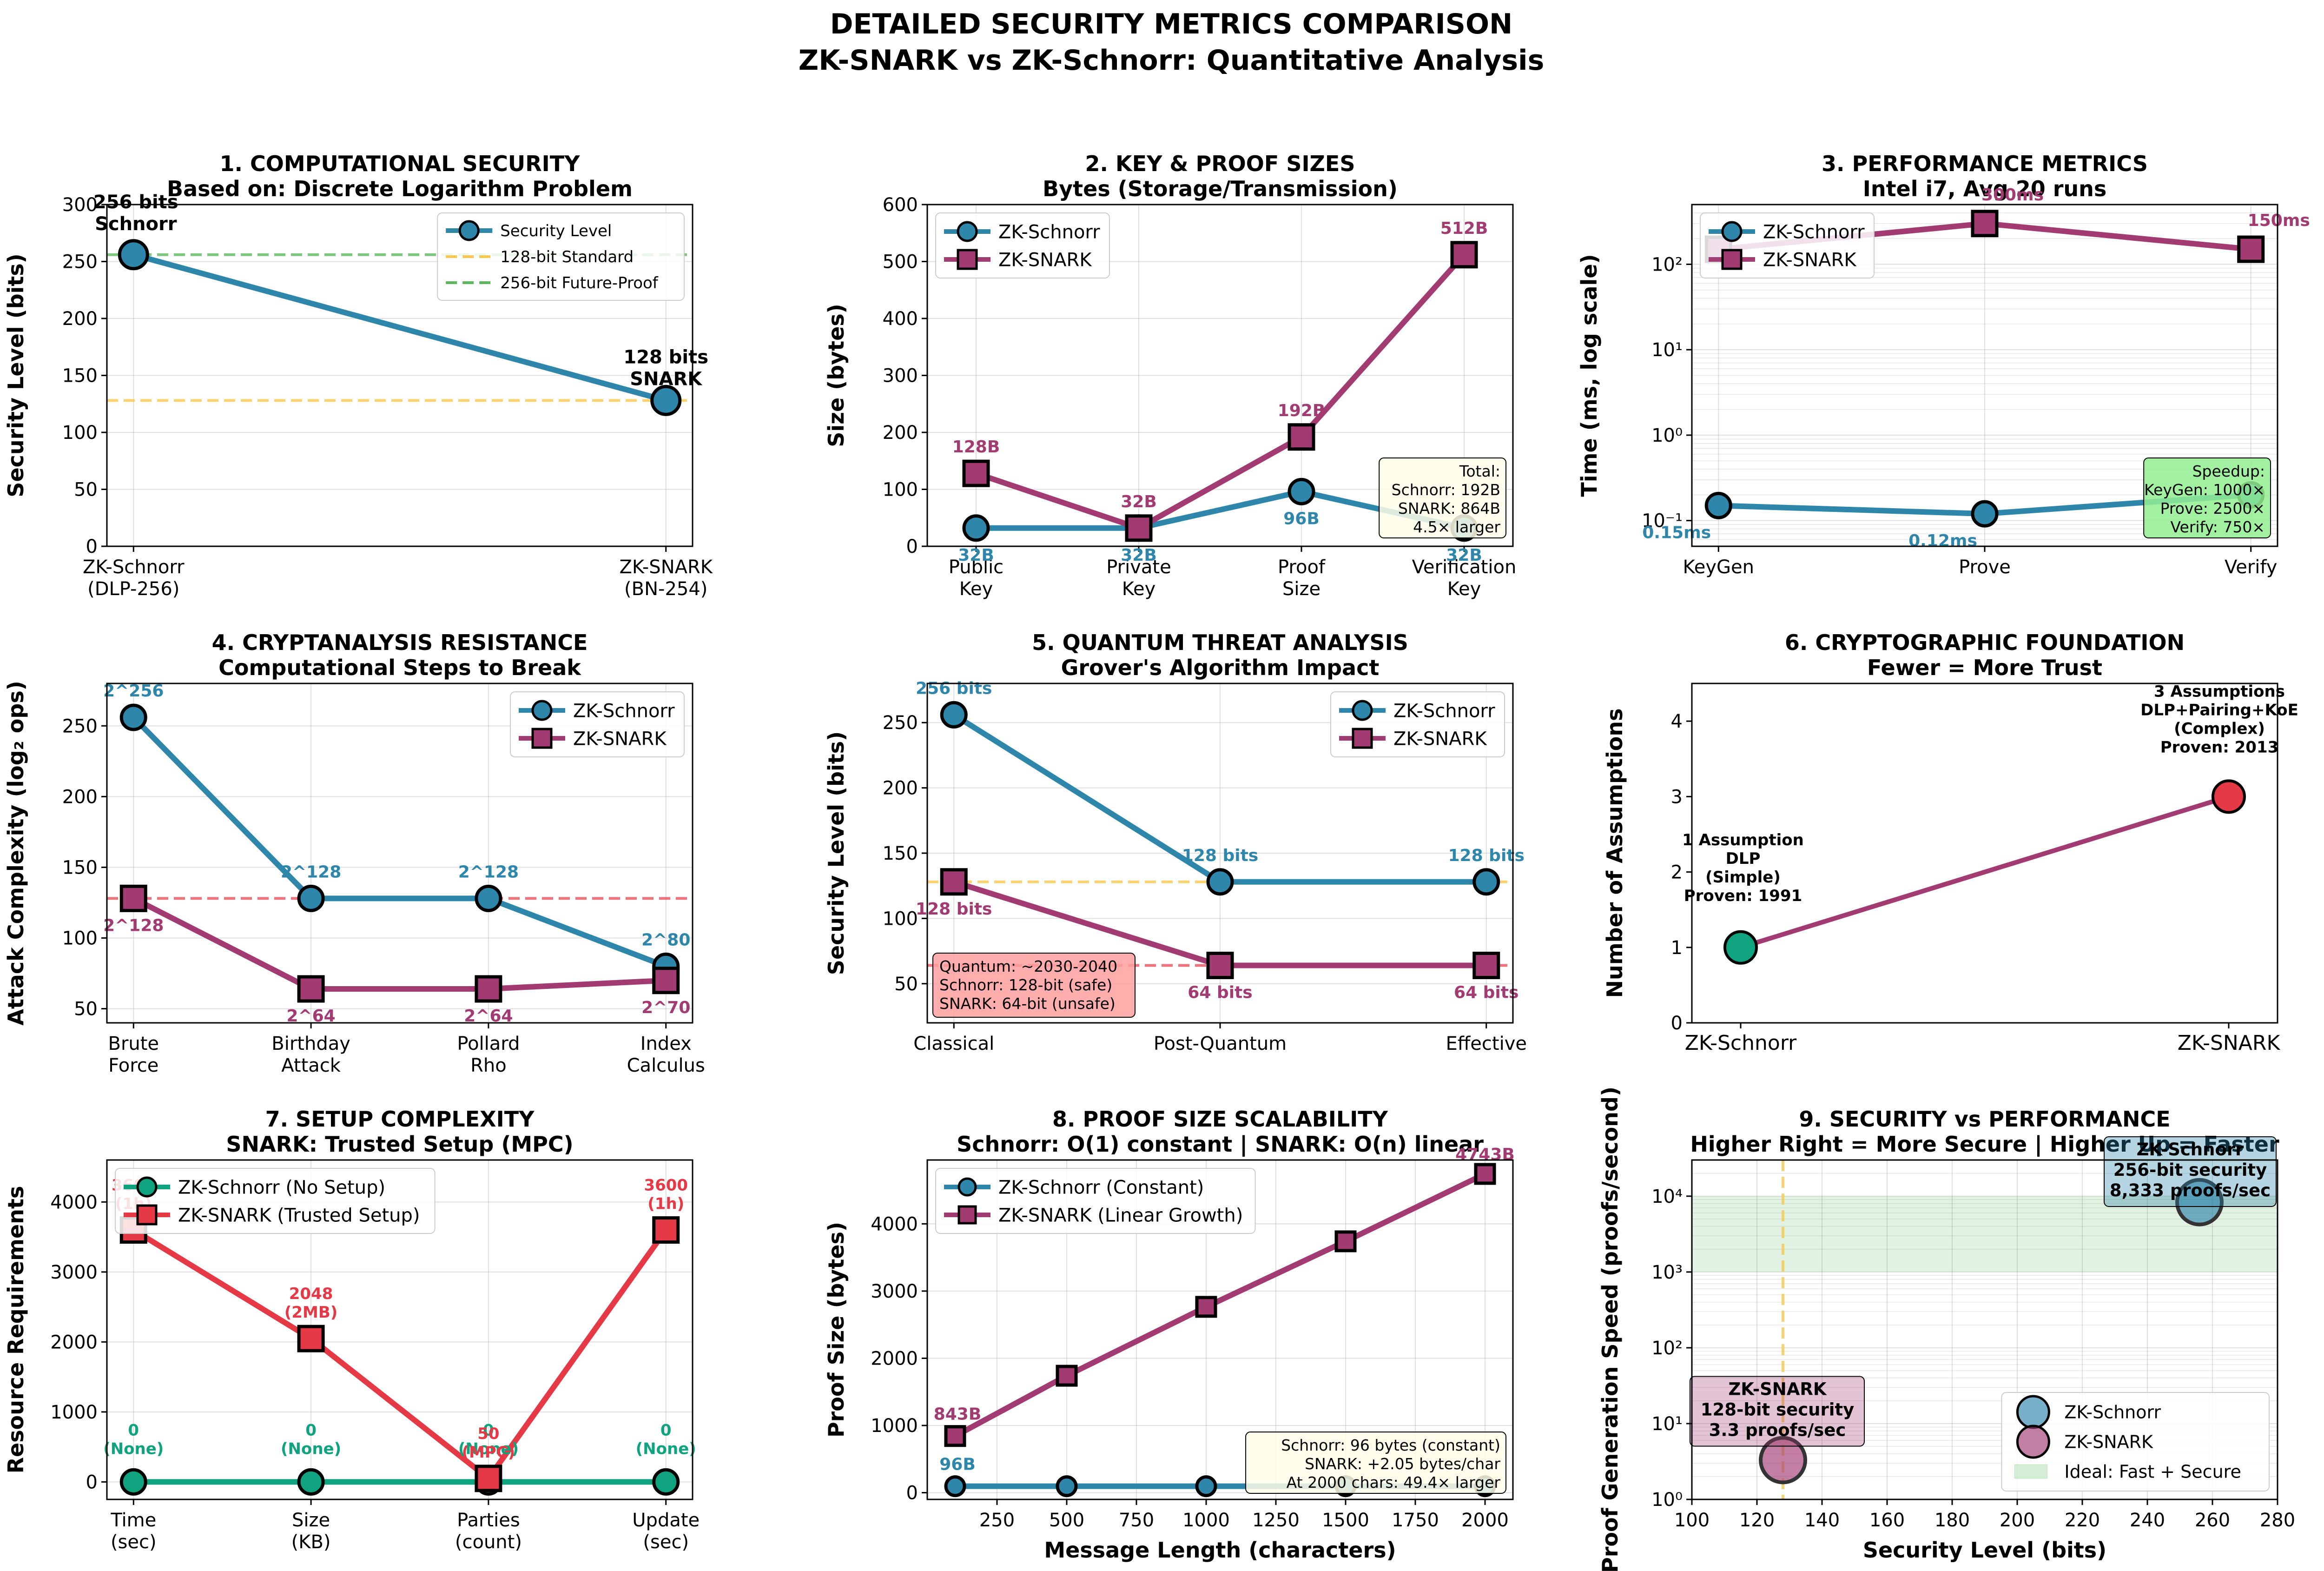 The width and height of the screenshot is (2324, 1571). What do you see at coordinates (666, 1532) in the screenshot?
I see `x-tick-label: Update (sec)` at bounding box center [666, 1532].